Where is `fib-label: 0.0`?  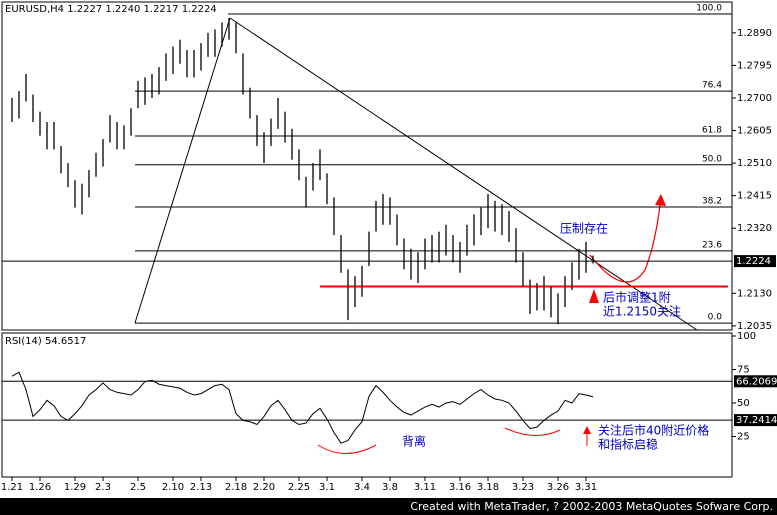 fib-label: 0.0 is located at coordinates (715, 318).